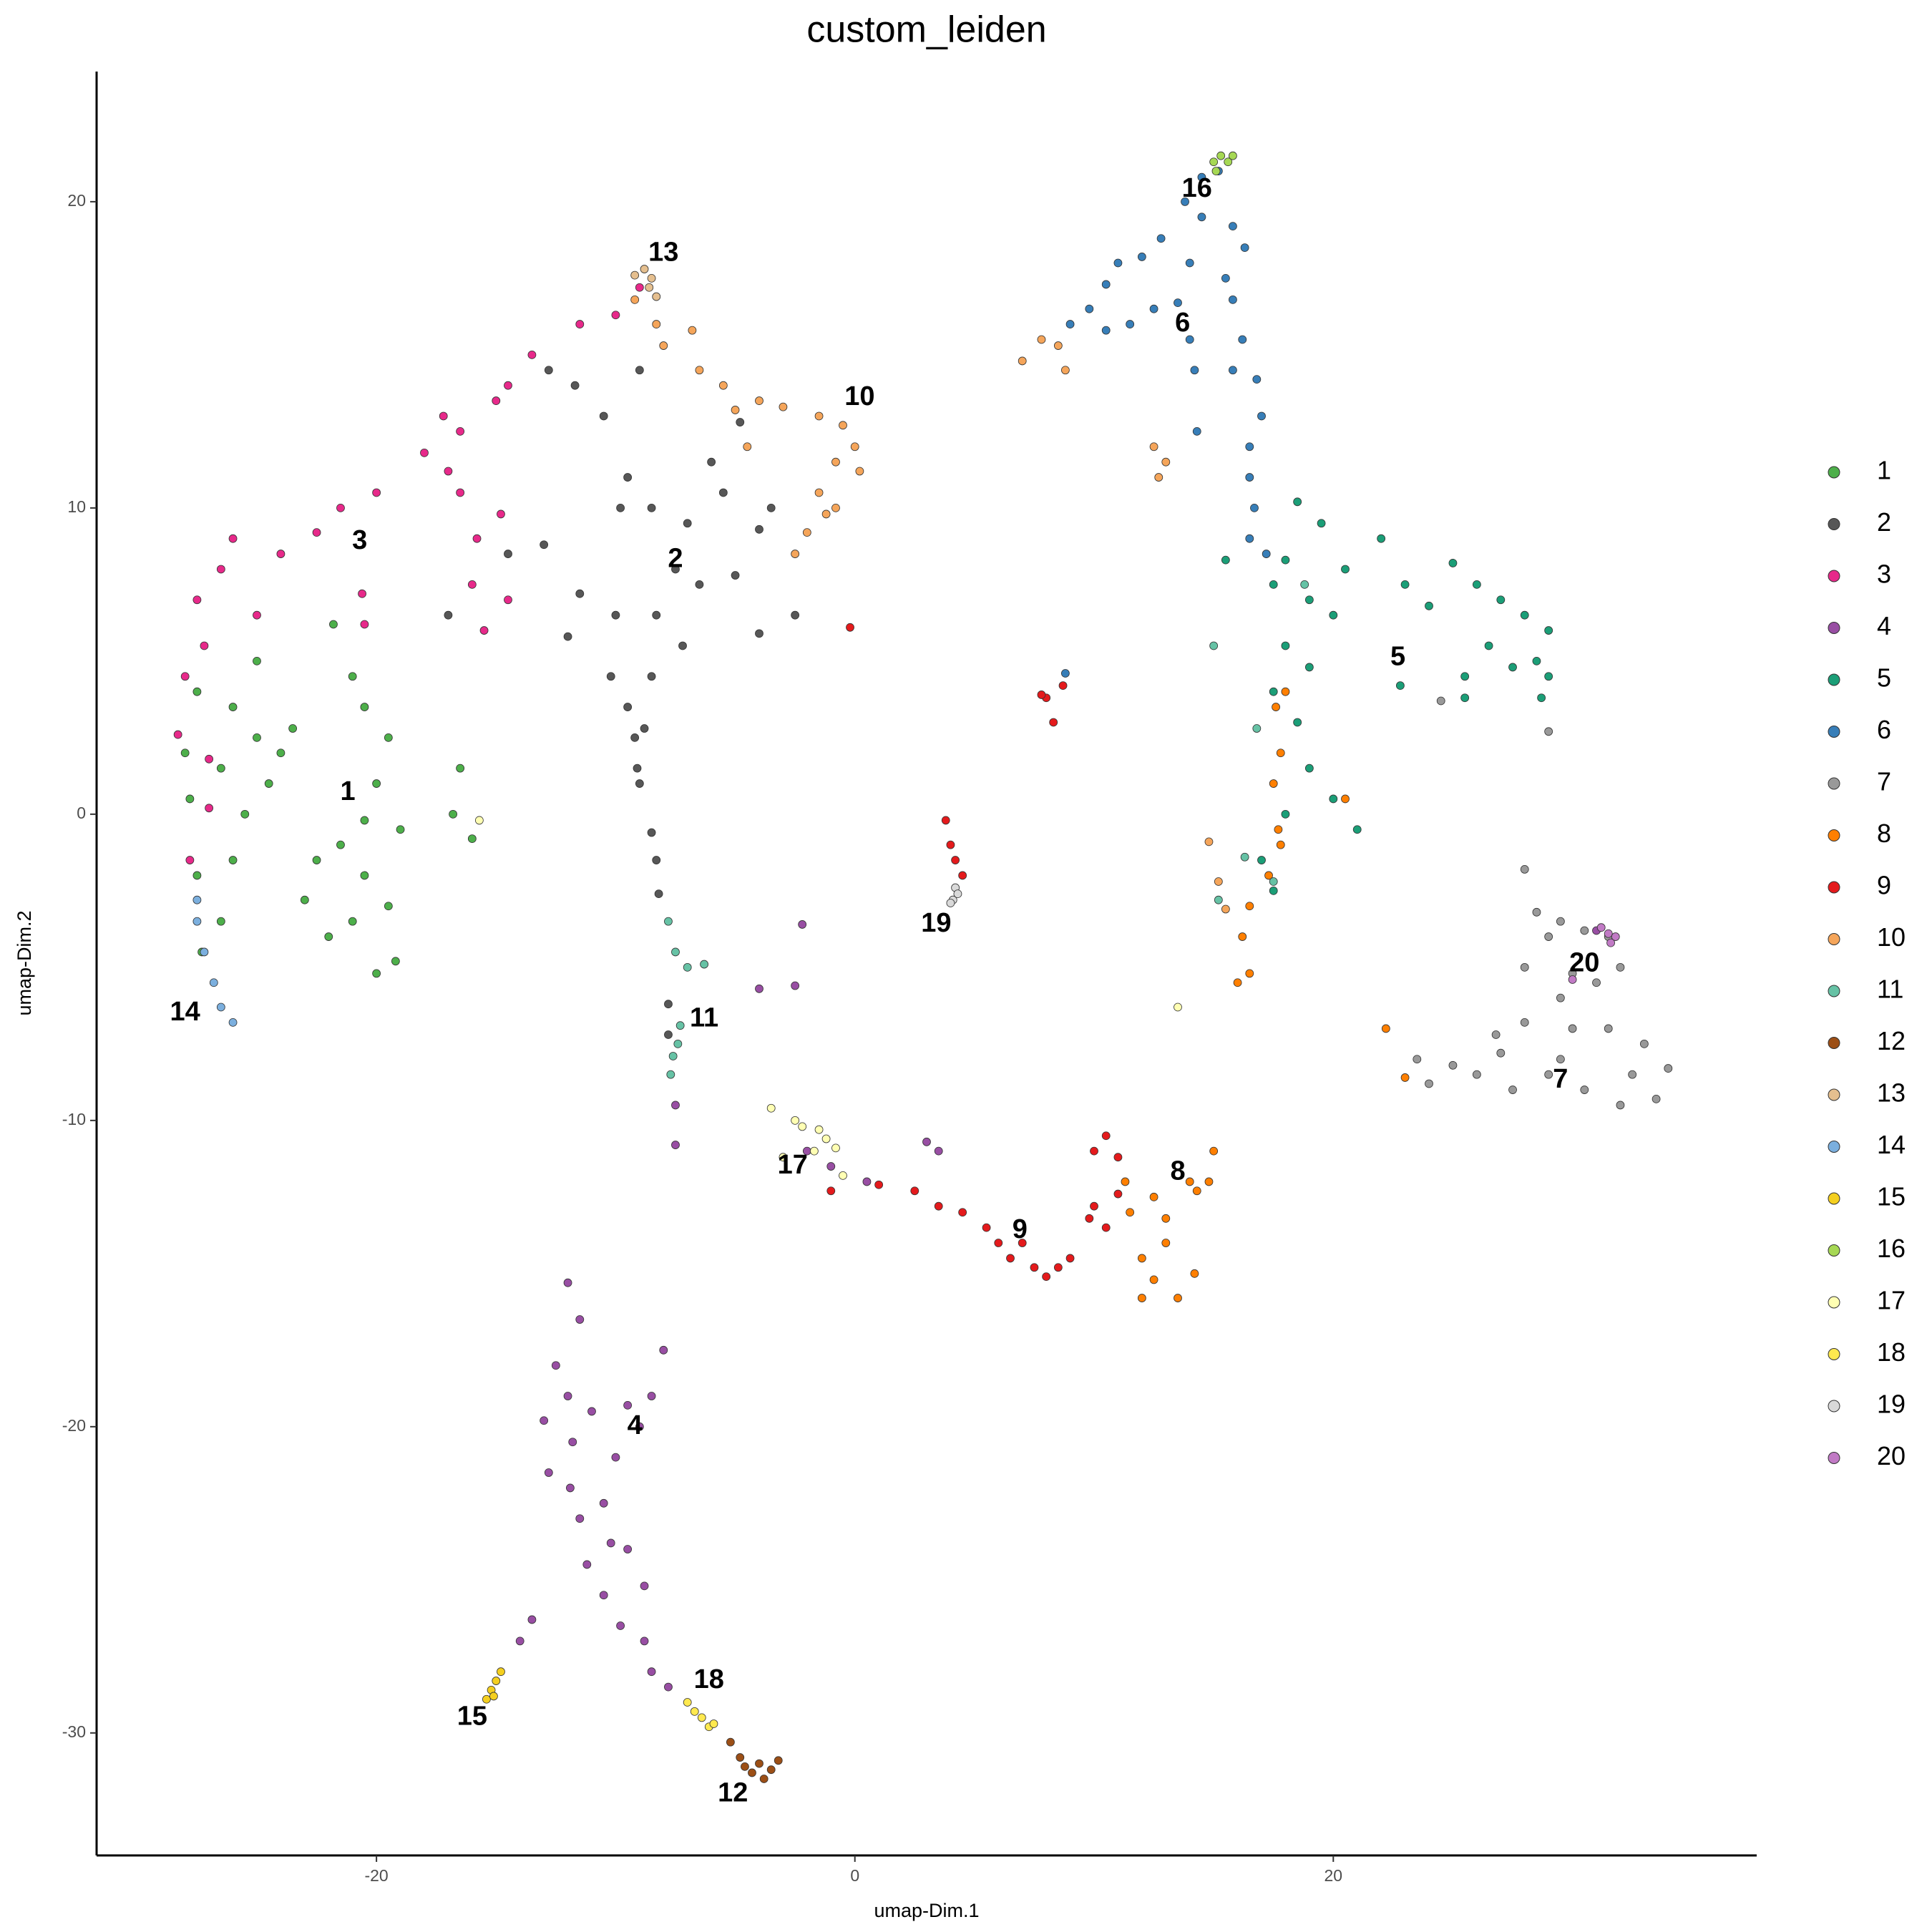  What do you see at coordinates (1891, 1352) in the screenshot?
I see `legend-label: 18` at bounding box center [1891, 1352].